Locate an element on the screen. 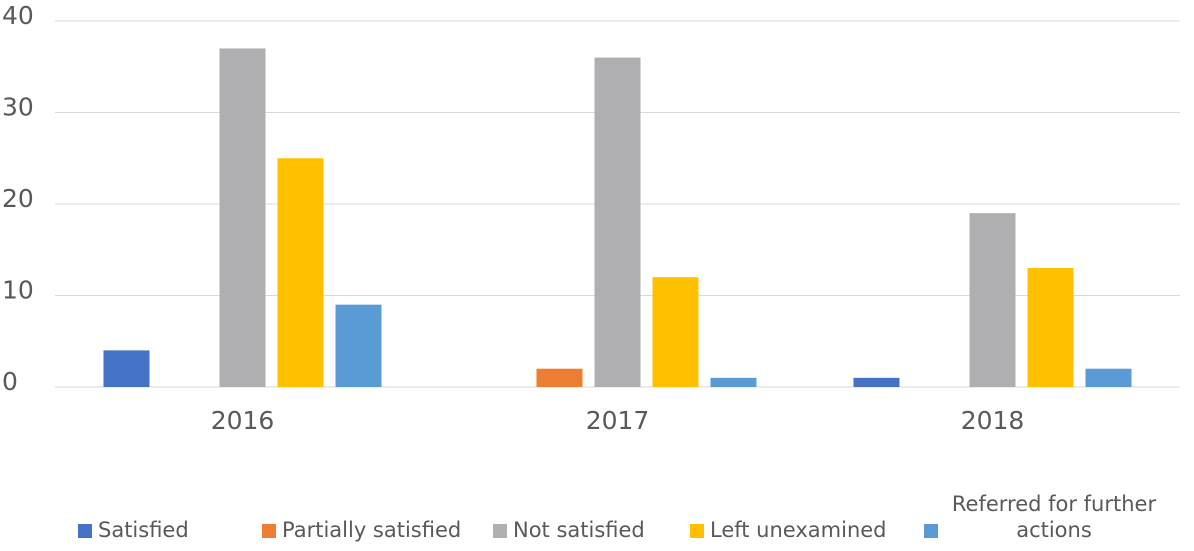  legend-item: Left unexamined is located at coordinates (788, 530).